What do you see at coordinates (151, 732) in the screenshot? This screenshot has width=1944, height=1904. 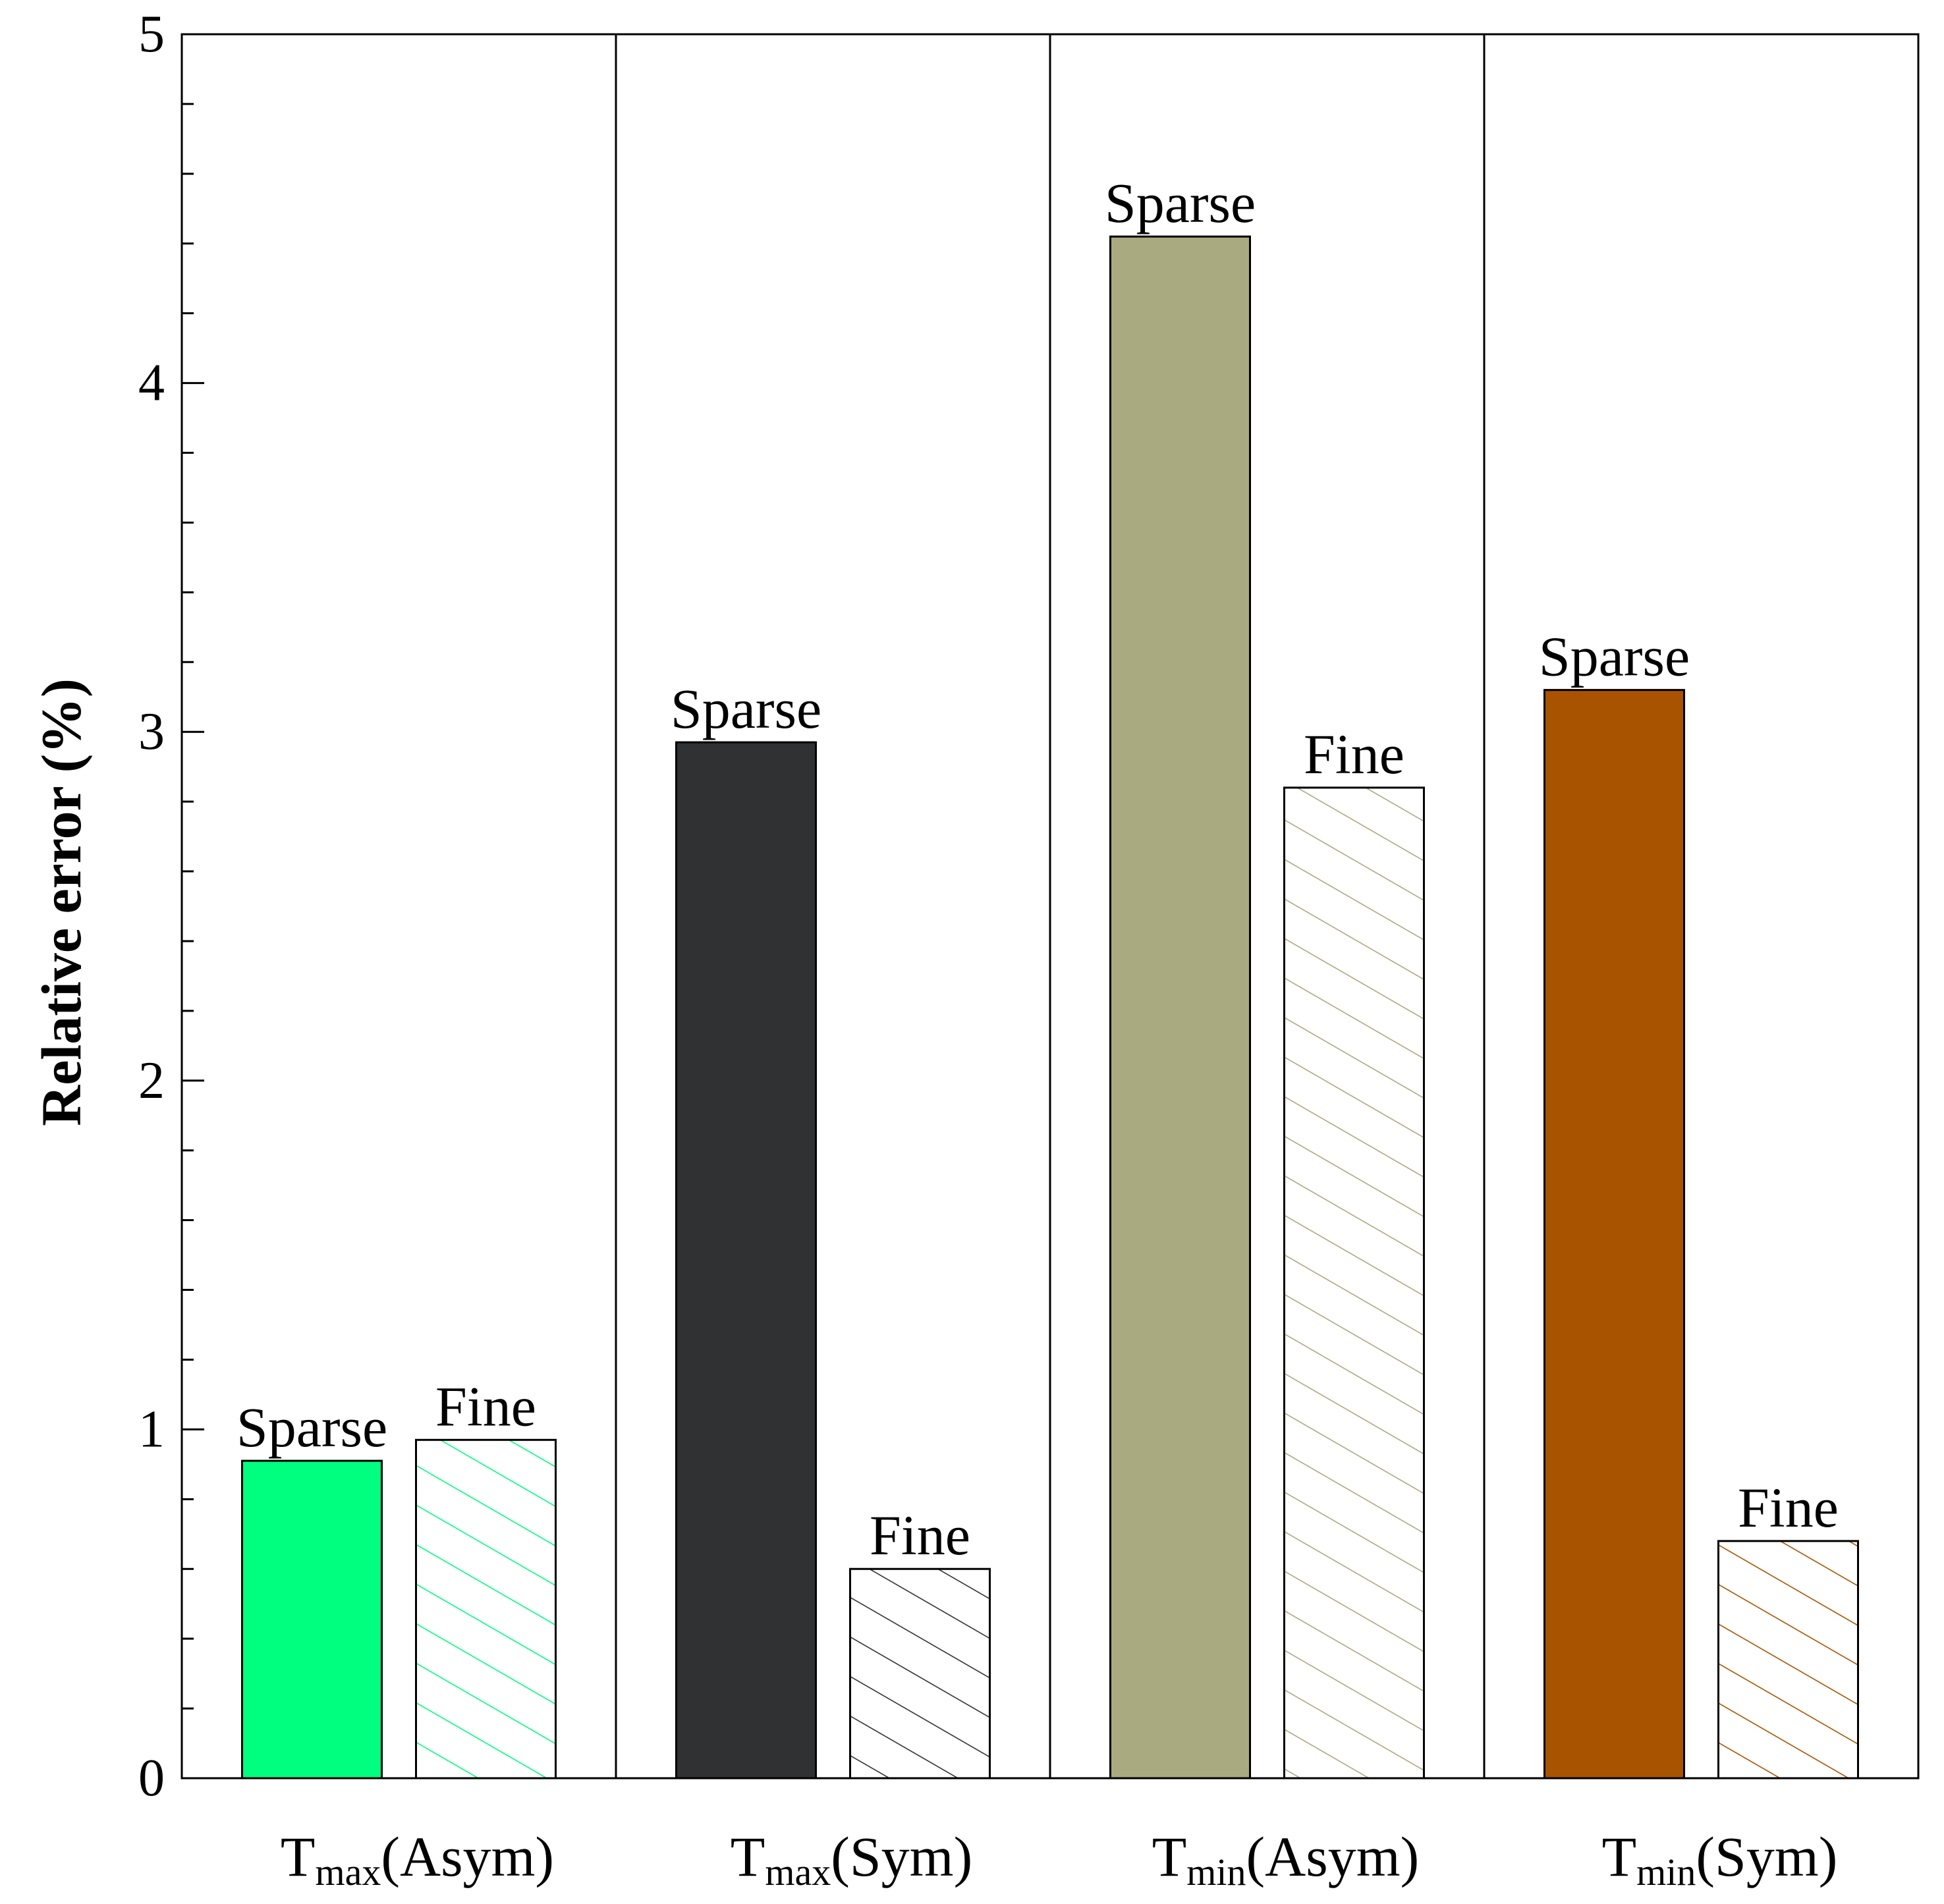 I see `y-tick-label: 3` at bounding box center [151, 732].